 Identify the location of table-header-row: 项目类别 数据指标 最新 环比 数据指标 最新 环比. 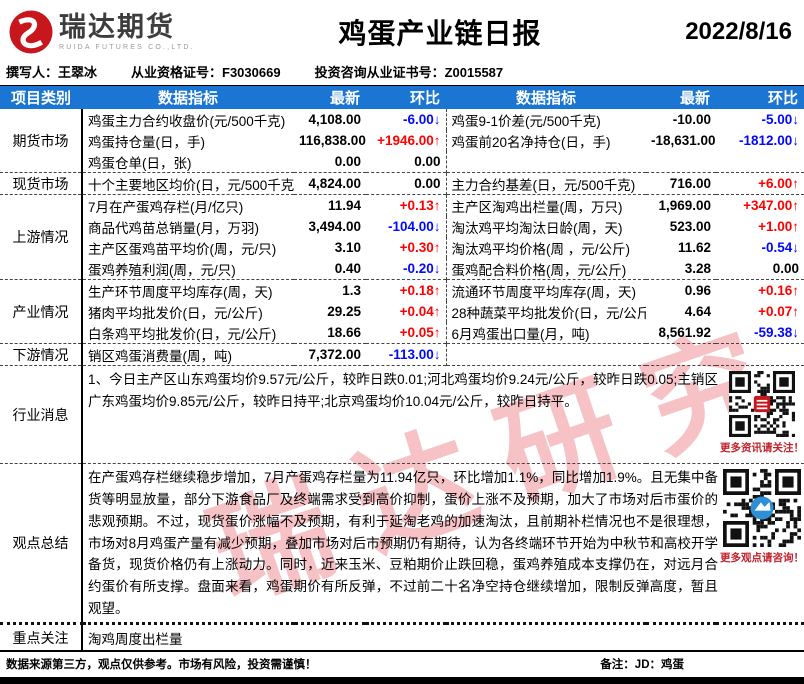
(402, 97).